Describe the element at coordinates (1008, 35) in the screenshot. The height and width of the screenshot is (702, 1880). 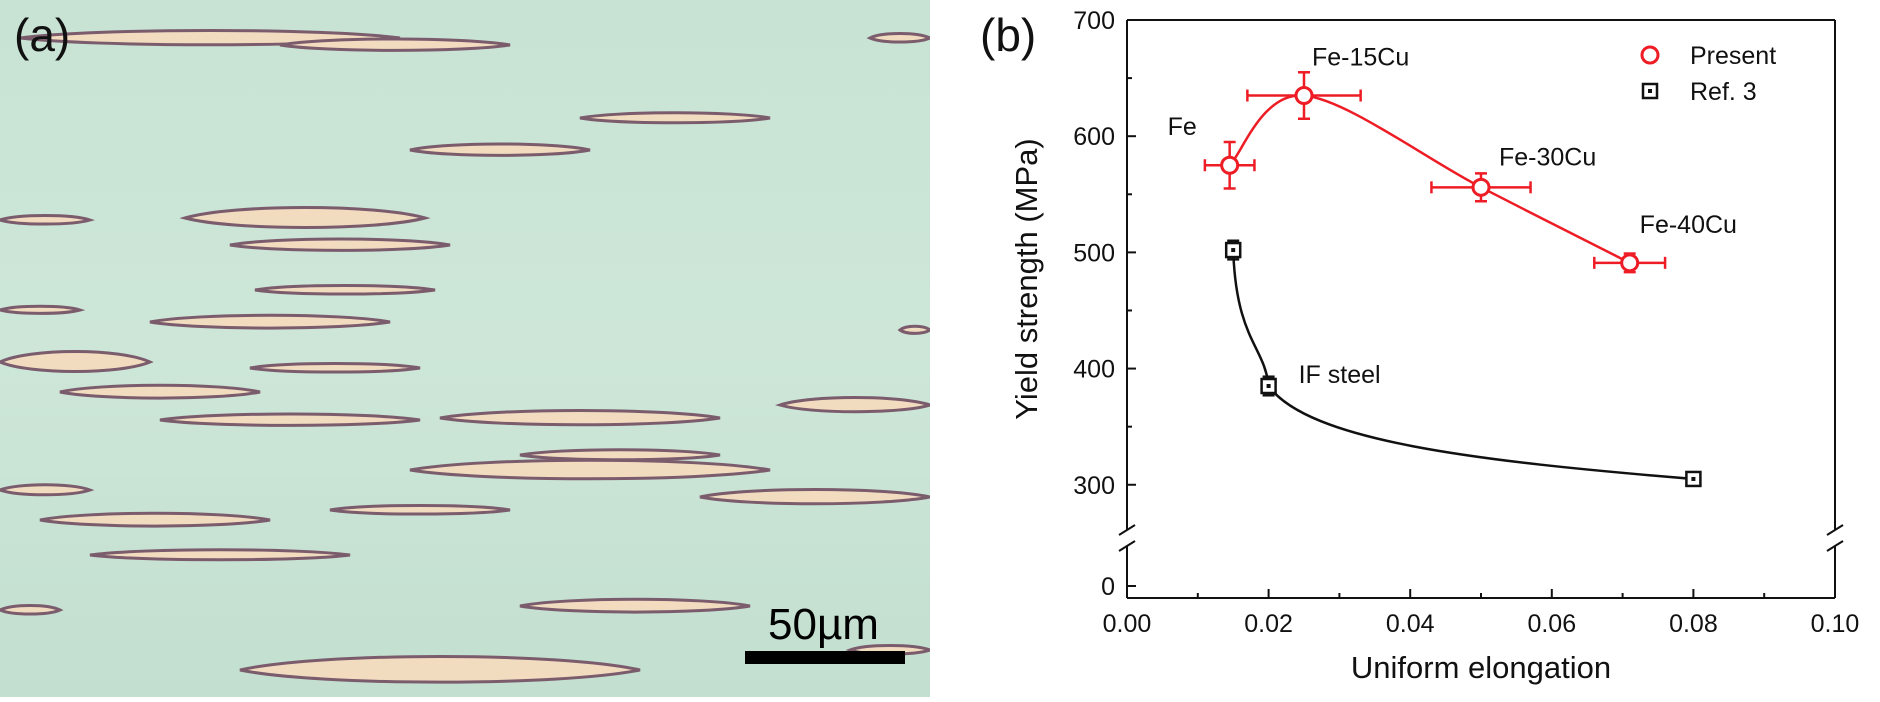
I see `panel-b-label: (b)` at that location.